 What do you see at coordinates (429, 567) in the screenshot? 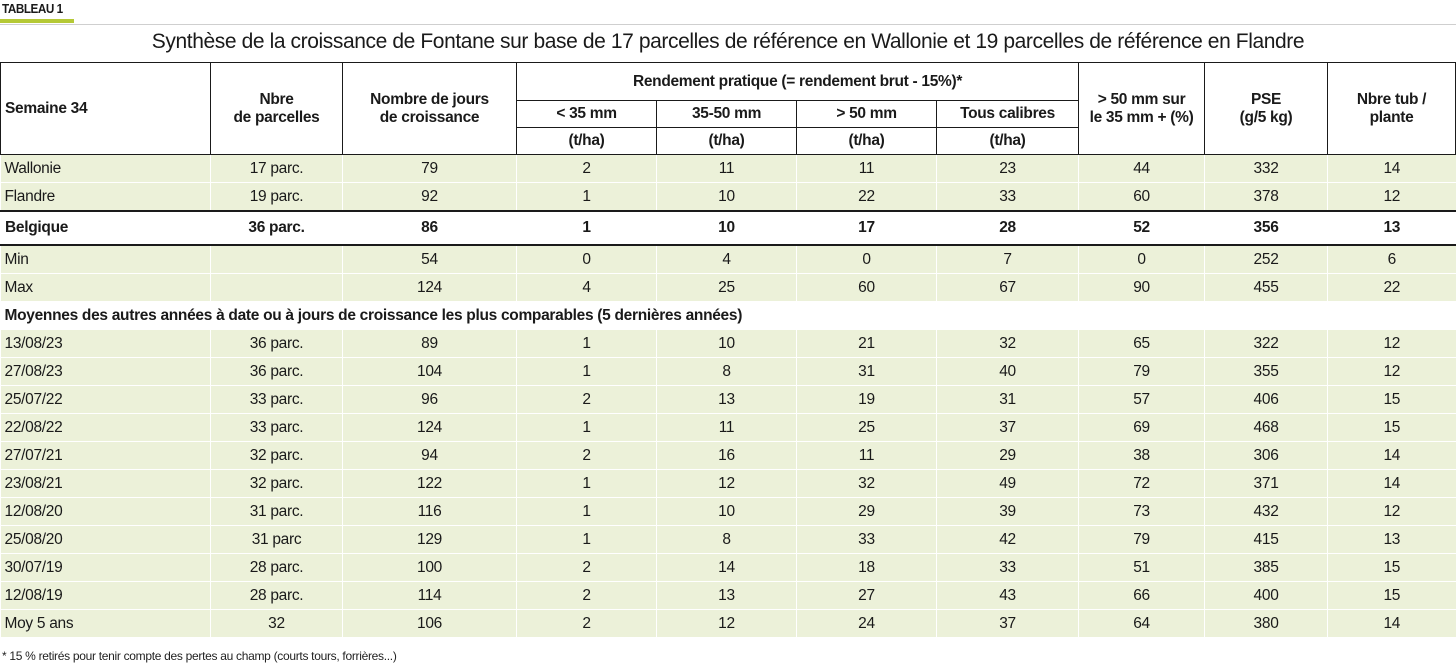
I see `table-cell: 100` at bounding box center [429, 567].